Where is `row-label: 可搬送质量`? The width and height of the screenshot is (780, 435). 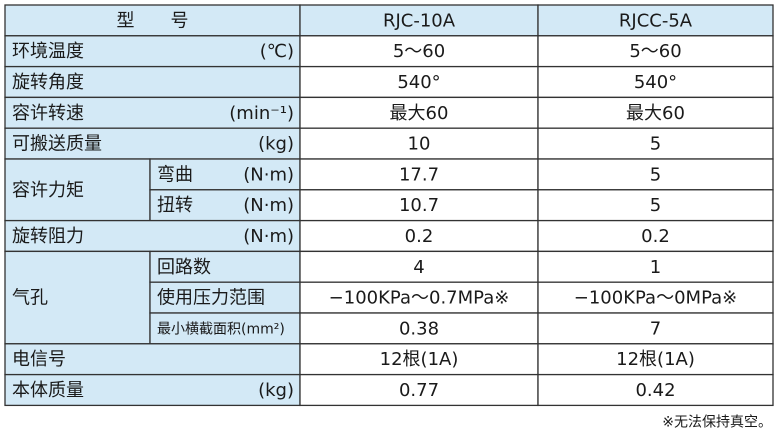
row-label: 可搬送质量 is located at coordinates (57, 144).